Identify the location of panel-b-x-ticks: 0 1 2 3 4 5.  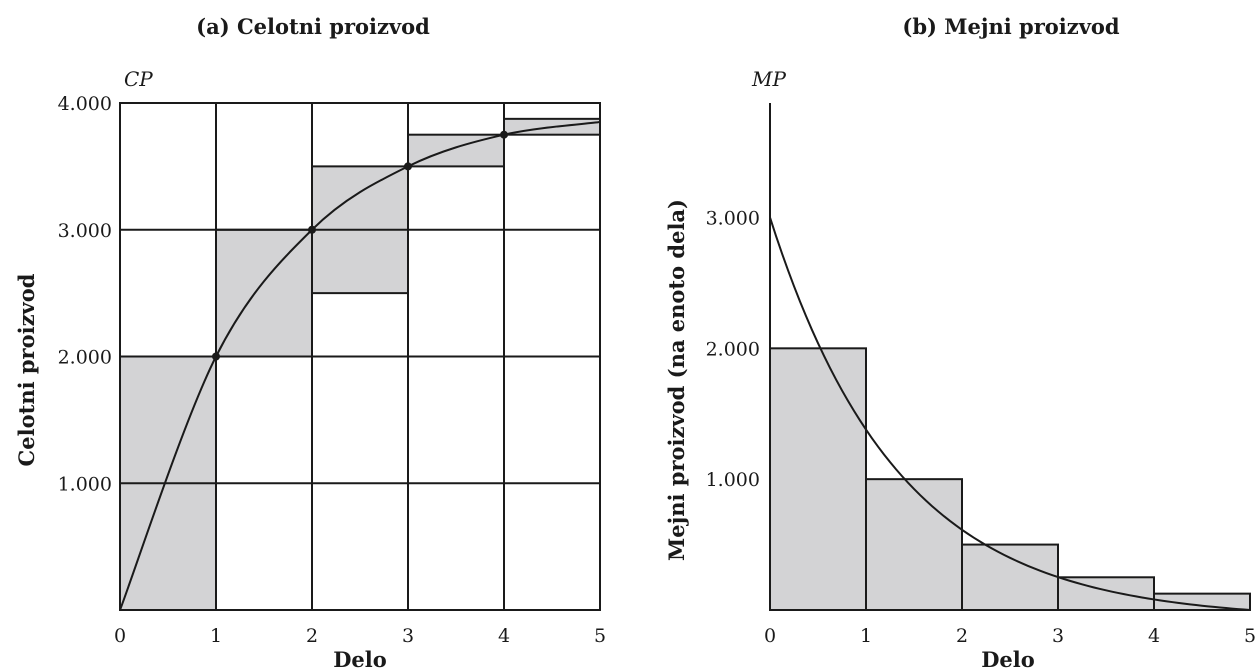
(1010, 636).